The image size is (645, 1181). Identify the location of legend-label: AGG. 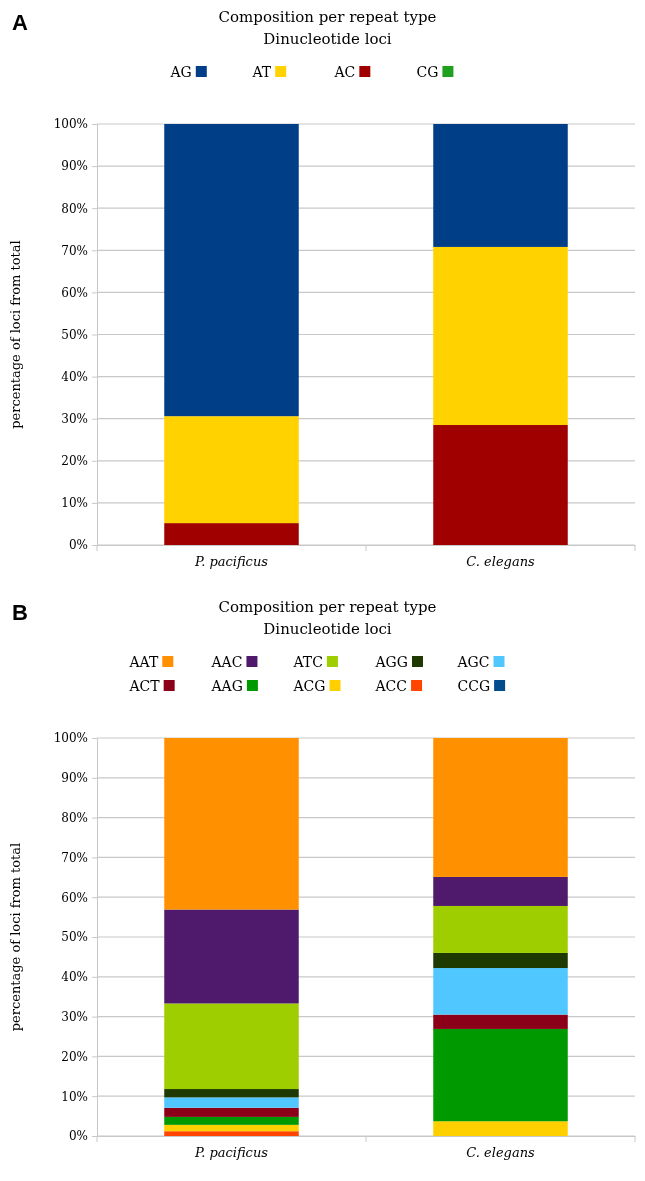
(391, 662).